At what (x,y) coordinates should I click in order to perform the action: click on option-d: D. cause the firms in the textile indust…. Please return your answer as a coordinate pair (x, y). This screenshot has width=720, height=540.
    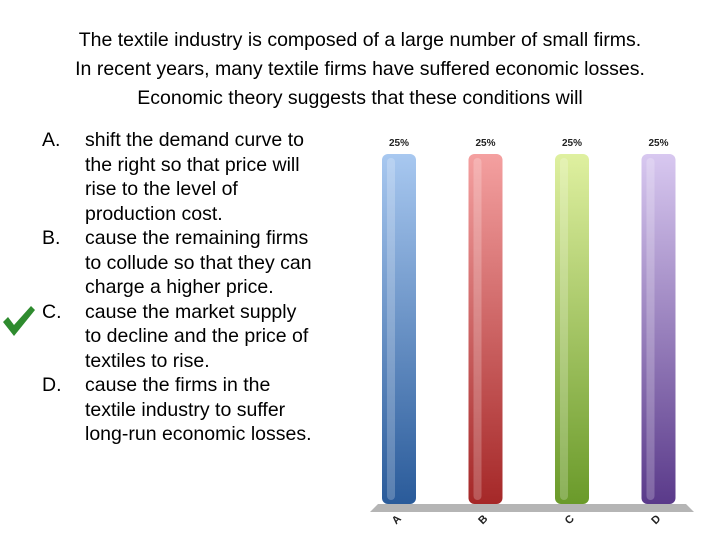
    Looking at the image, I should click on (205, 410).